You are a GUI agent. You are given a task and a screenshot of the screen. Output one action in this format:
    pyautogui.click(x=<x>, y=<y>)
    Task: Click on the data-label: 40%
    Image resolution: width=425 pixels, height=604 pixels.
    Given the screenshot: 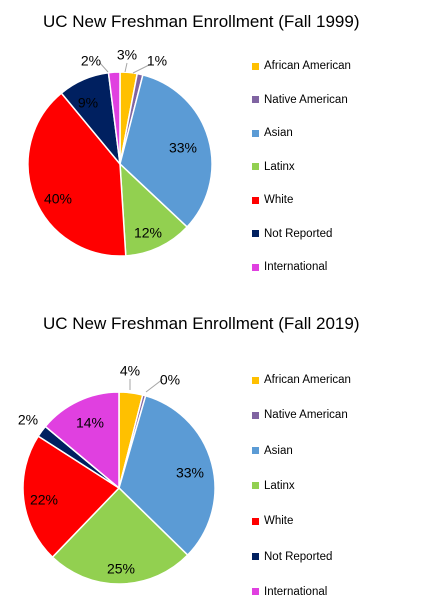 What is the action you would take?
    pyautogui.click(x=58, y=199)
    